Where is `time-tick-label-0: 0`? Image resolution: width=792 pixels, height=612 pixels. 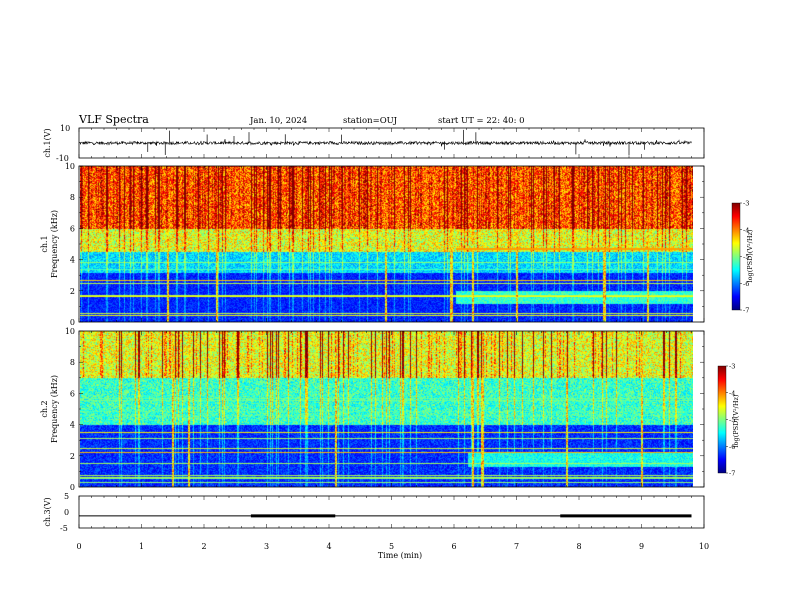 time-tick-label-0: 0 is located at coordinates (78, 546).